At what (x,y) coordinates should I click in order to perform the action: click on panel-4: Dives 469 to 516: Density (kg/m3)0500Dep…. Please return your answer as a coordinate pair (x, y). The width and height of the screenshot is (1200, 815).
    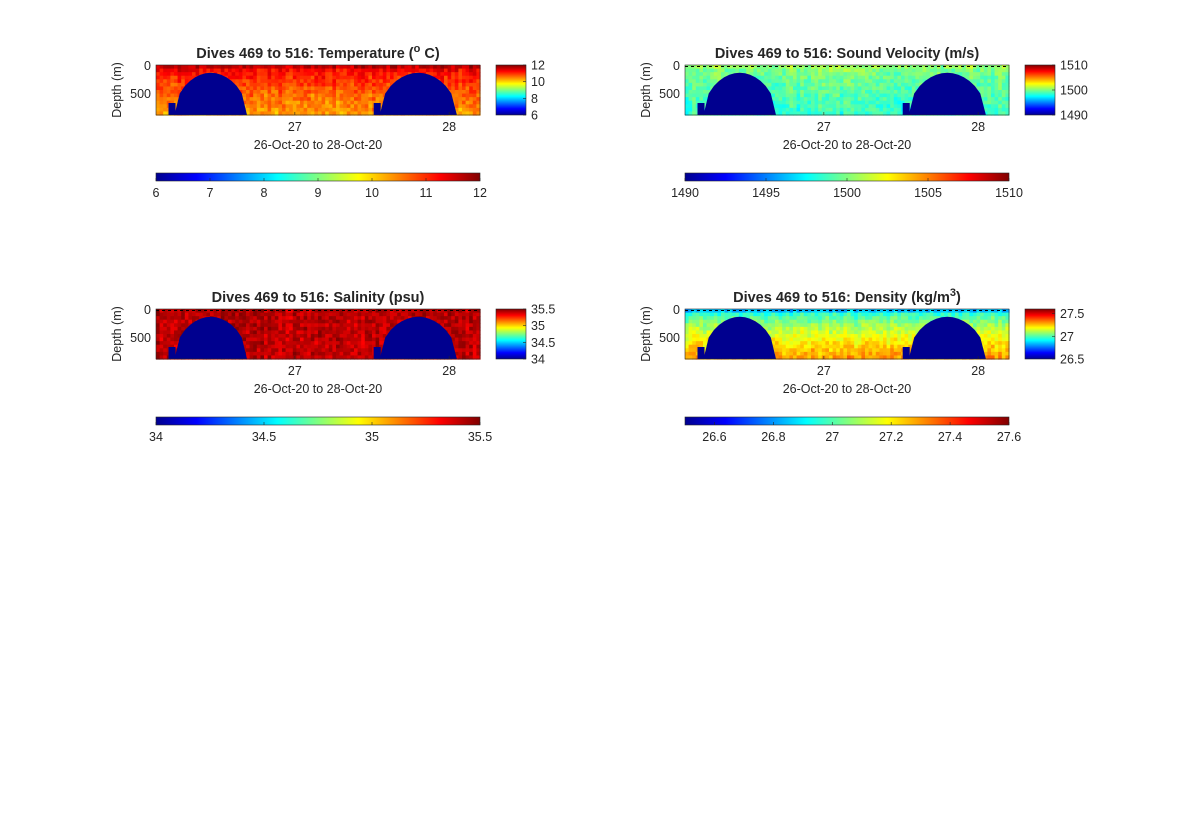
    Looking at the image, I should click on (861, 365).